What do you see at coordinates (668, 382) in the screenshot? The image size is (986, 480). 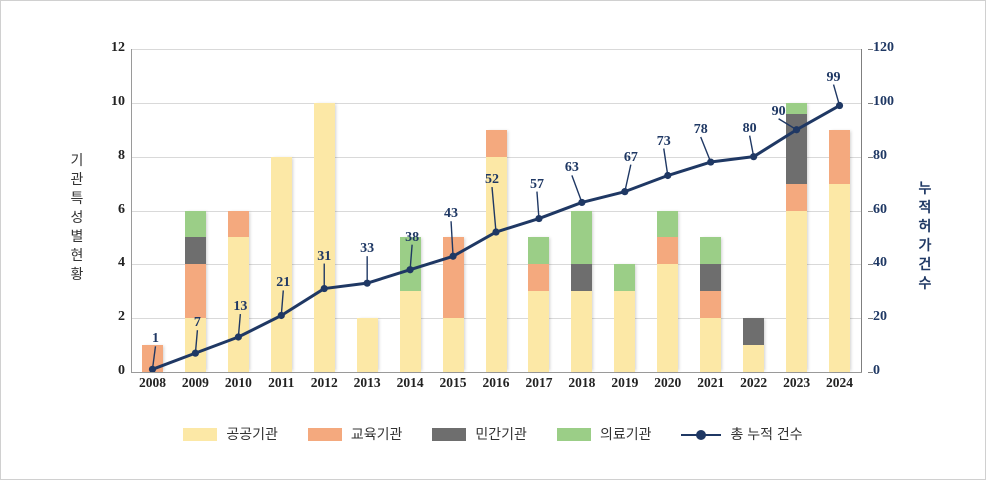 I see `x-tick-label: 2020` at bounding box center [668, 382].